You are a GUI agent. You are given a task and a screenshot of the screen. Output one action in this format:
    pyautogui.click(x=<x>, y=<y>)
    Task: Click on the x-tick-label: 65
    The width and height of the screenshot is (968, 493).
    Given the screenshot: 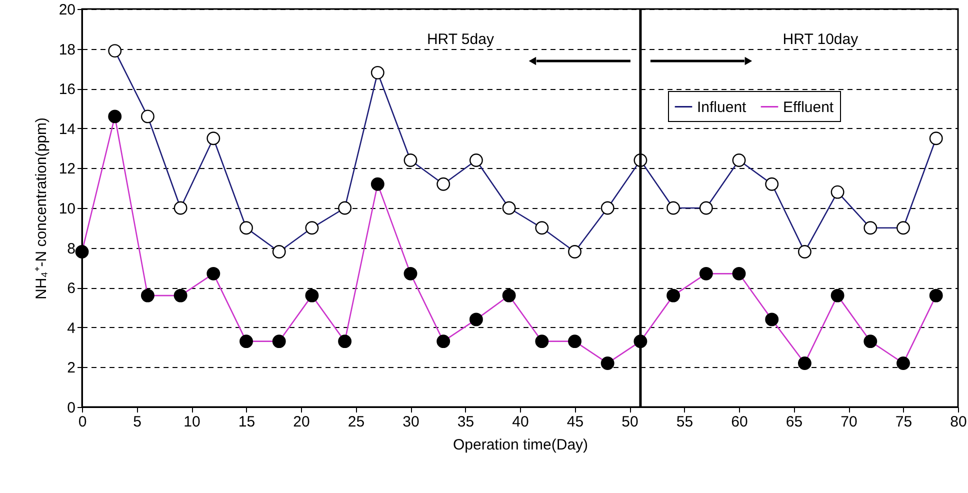 What is the action you would take?
    pyautogui.click(x=794, y=422)
    